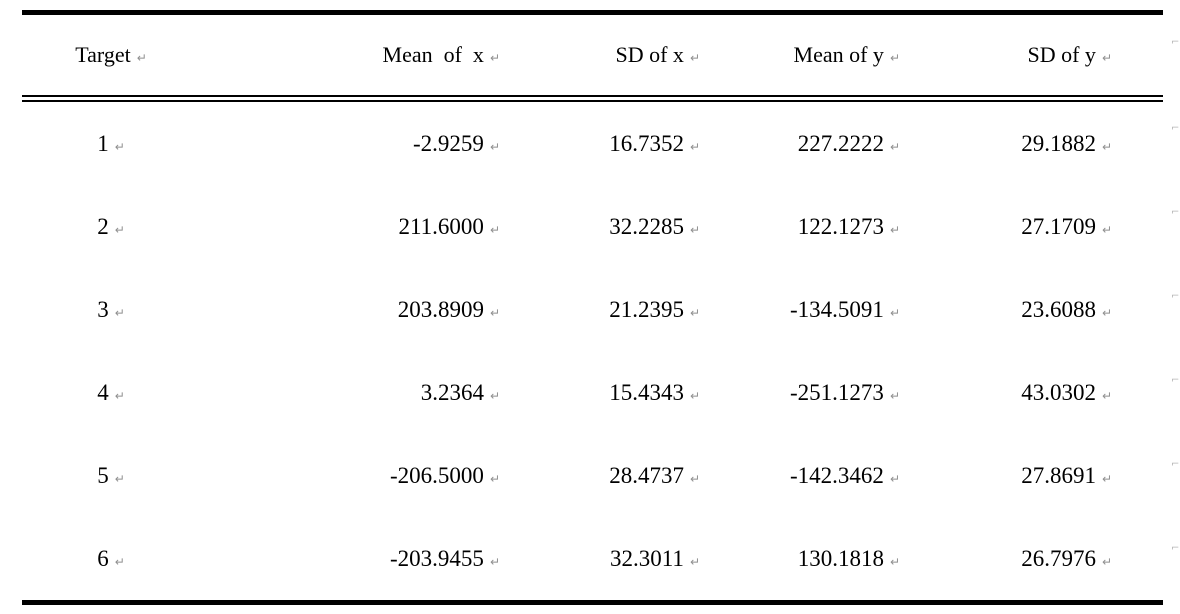 This screenshot has width=1180, height=614. What do you see at coordinates (837, 475) in the screenshot?
I see `cell-text: -142.3462` at bounding box center [837, 475].